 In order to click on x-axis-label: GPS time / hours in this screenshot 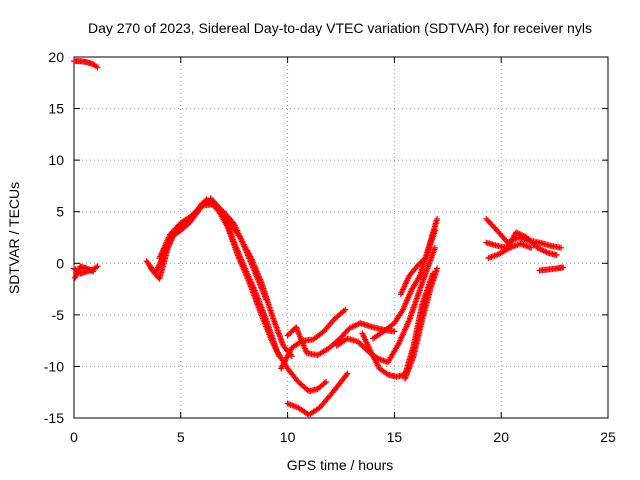, I will do `click(340, 465)`.